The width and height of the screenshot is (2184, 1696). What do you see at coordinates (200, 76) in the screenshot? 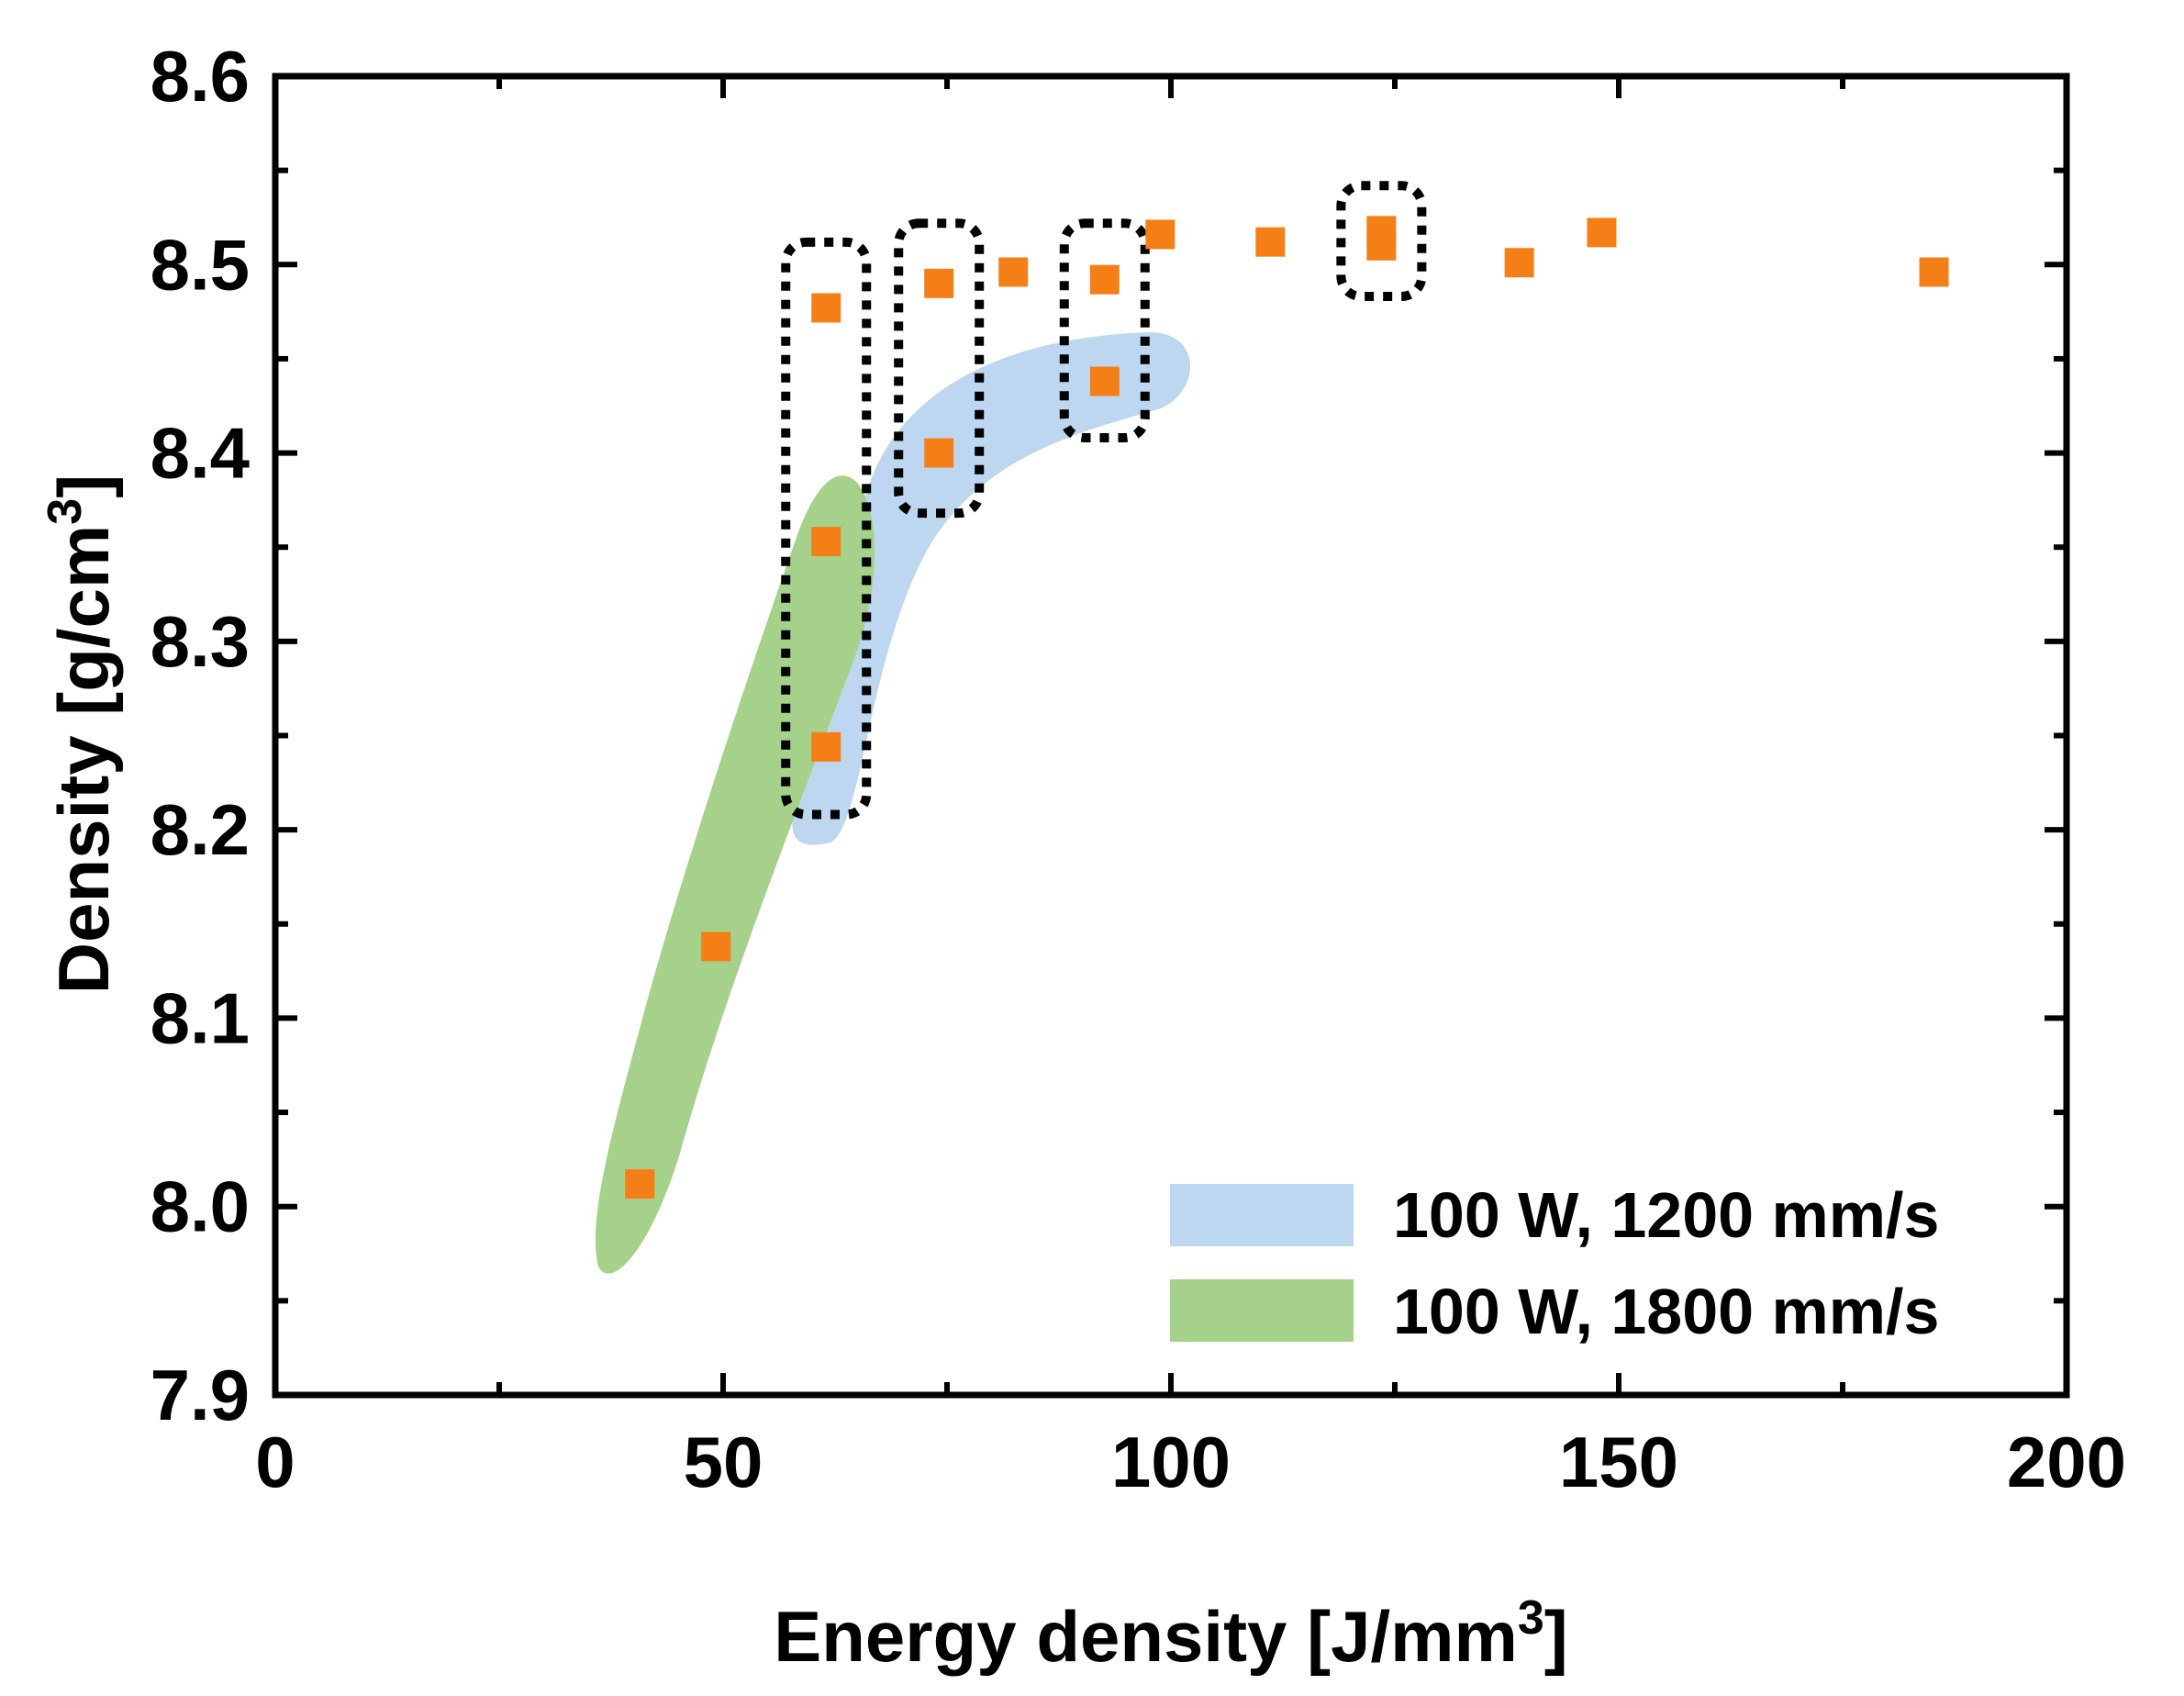
I see `y-tick-label: 8.6` at bounding box center [200, 76].